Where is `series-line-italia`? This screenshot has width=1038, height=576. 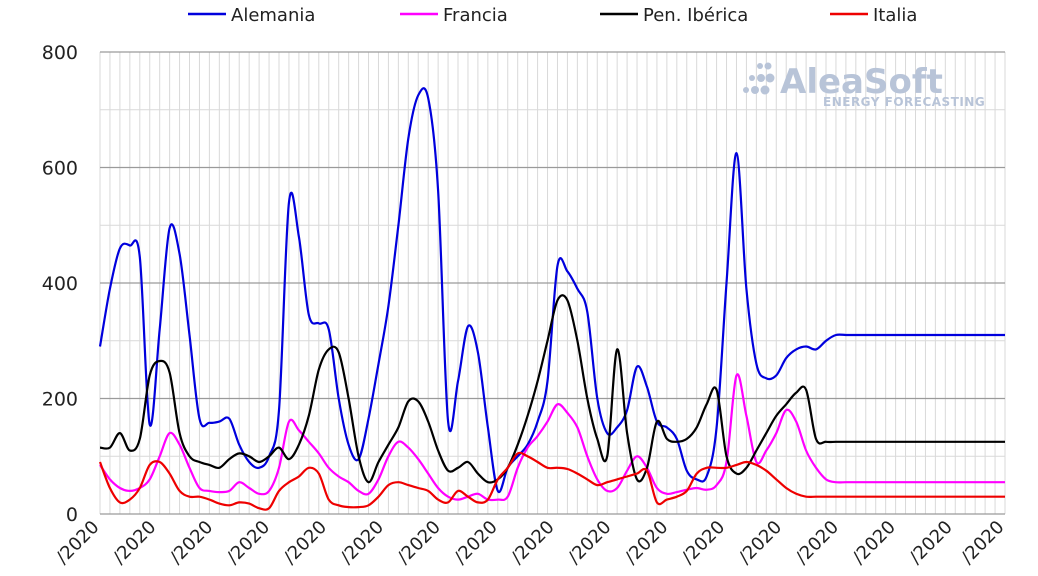
series-line-italia is located at coordinates (551, 481).